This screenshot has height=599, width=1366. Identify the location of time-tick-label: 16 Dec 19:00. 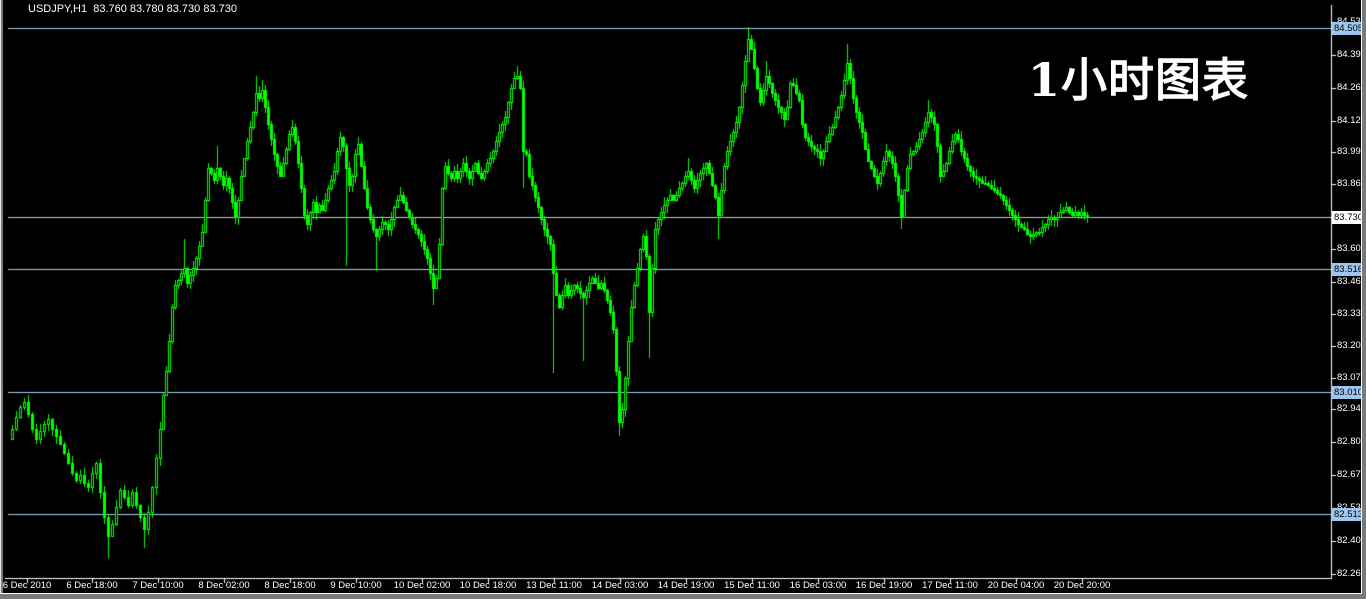
(884, 585).